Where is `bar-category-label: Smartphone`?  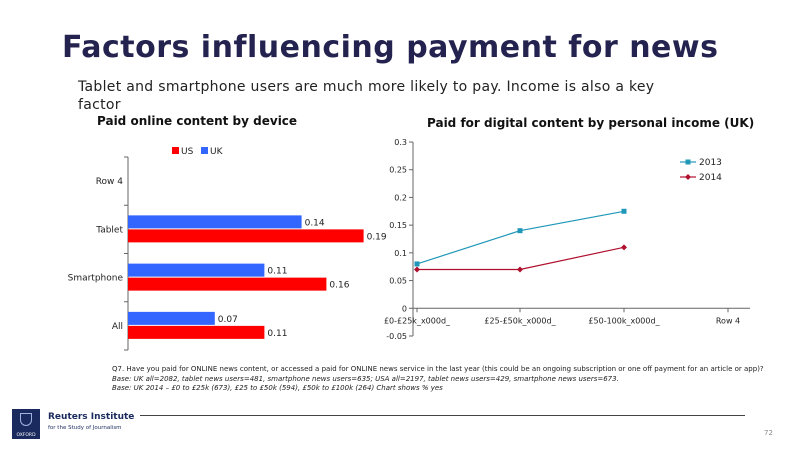
bar-category-label: Smartphone is located at coordinates (96, 279).